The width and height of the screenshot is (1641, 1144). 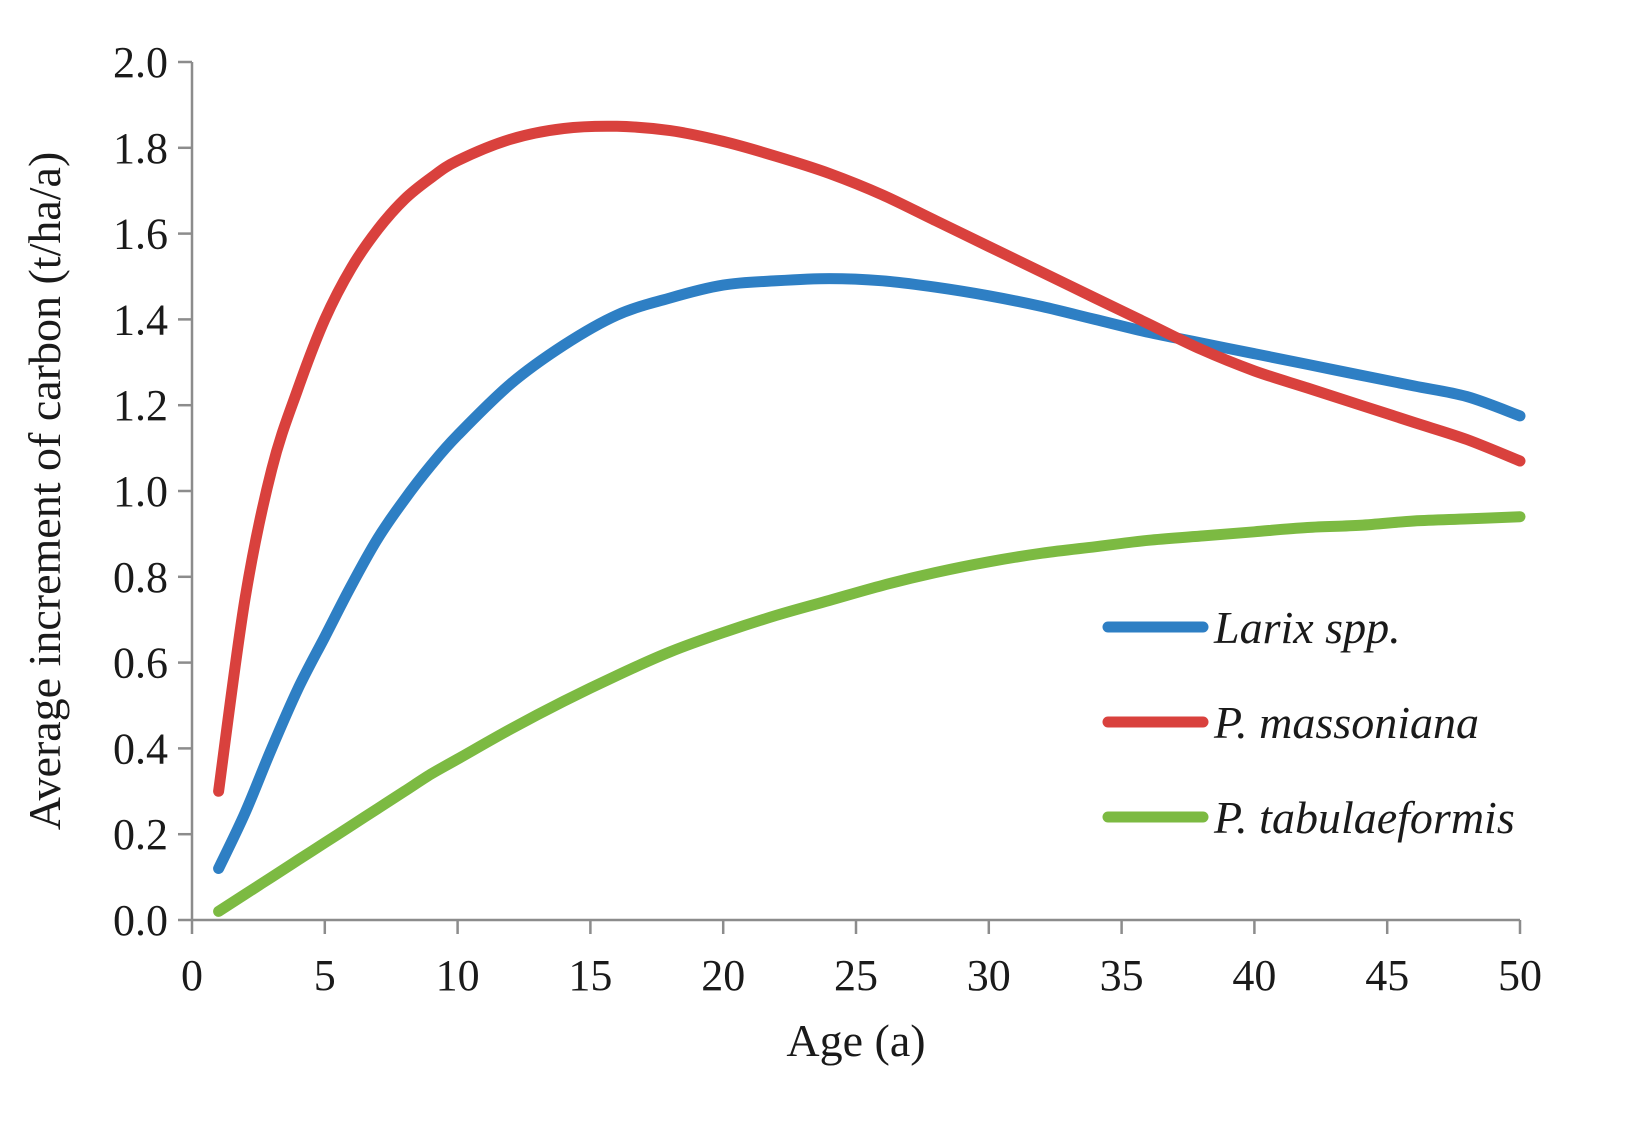 What do you see at coordinates (140, 319) in the screenshot?
I see `y-tick-label: 1.4` at bounding box center [140, 319].